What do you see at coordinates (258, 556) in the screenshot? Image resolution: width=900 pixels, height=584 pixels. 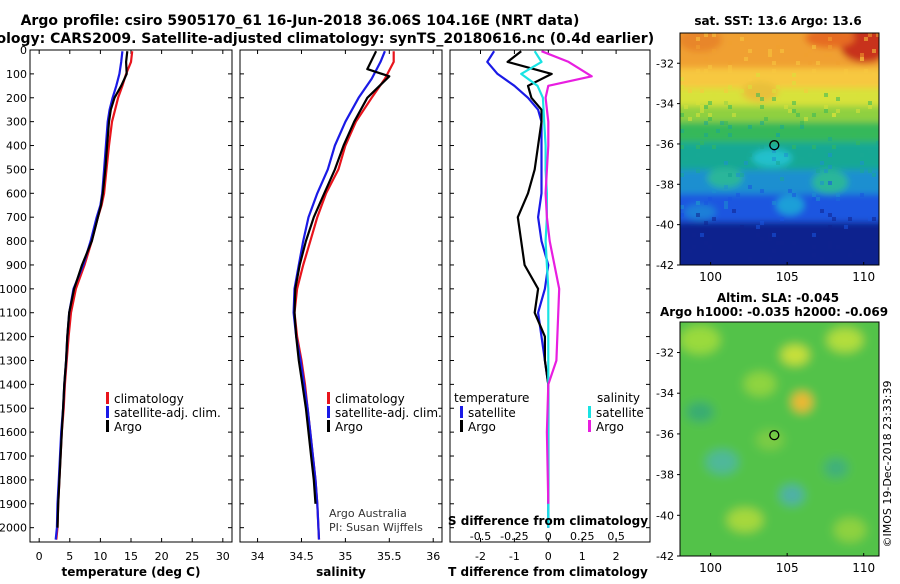 I see `x-tick-label: 34` at bounding box center [258, 556].